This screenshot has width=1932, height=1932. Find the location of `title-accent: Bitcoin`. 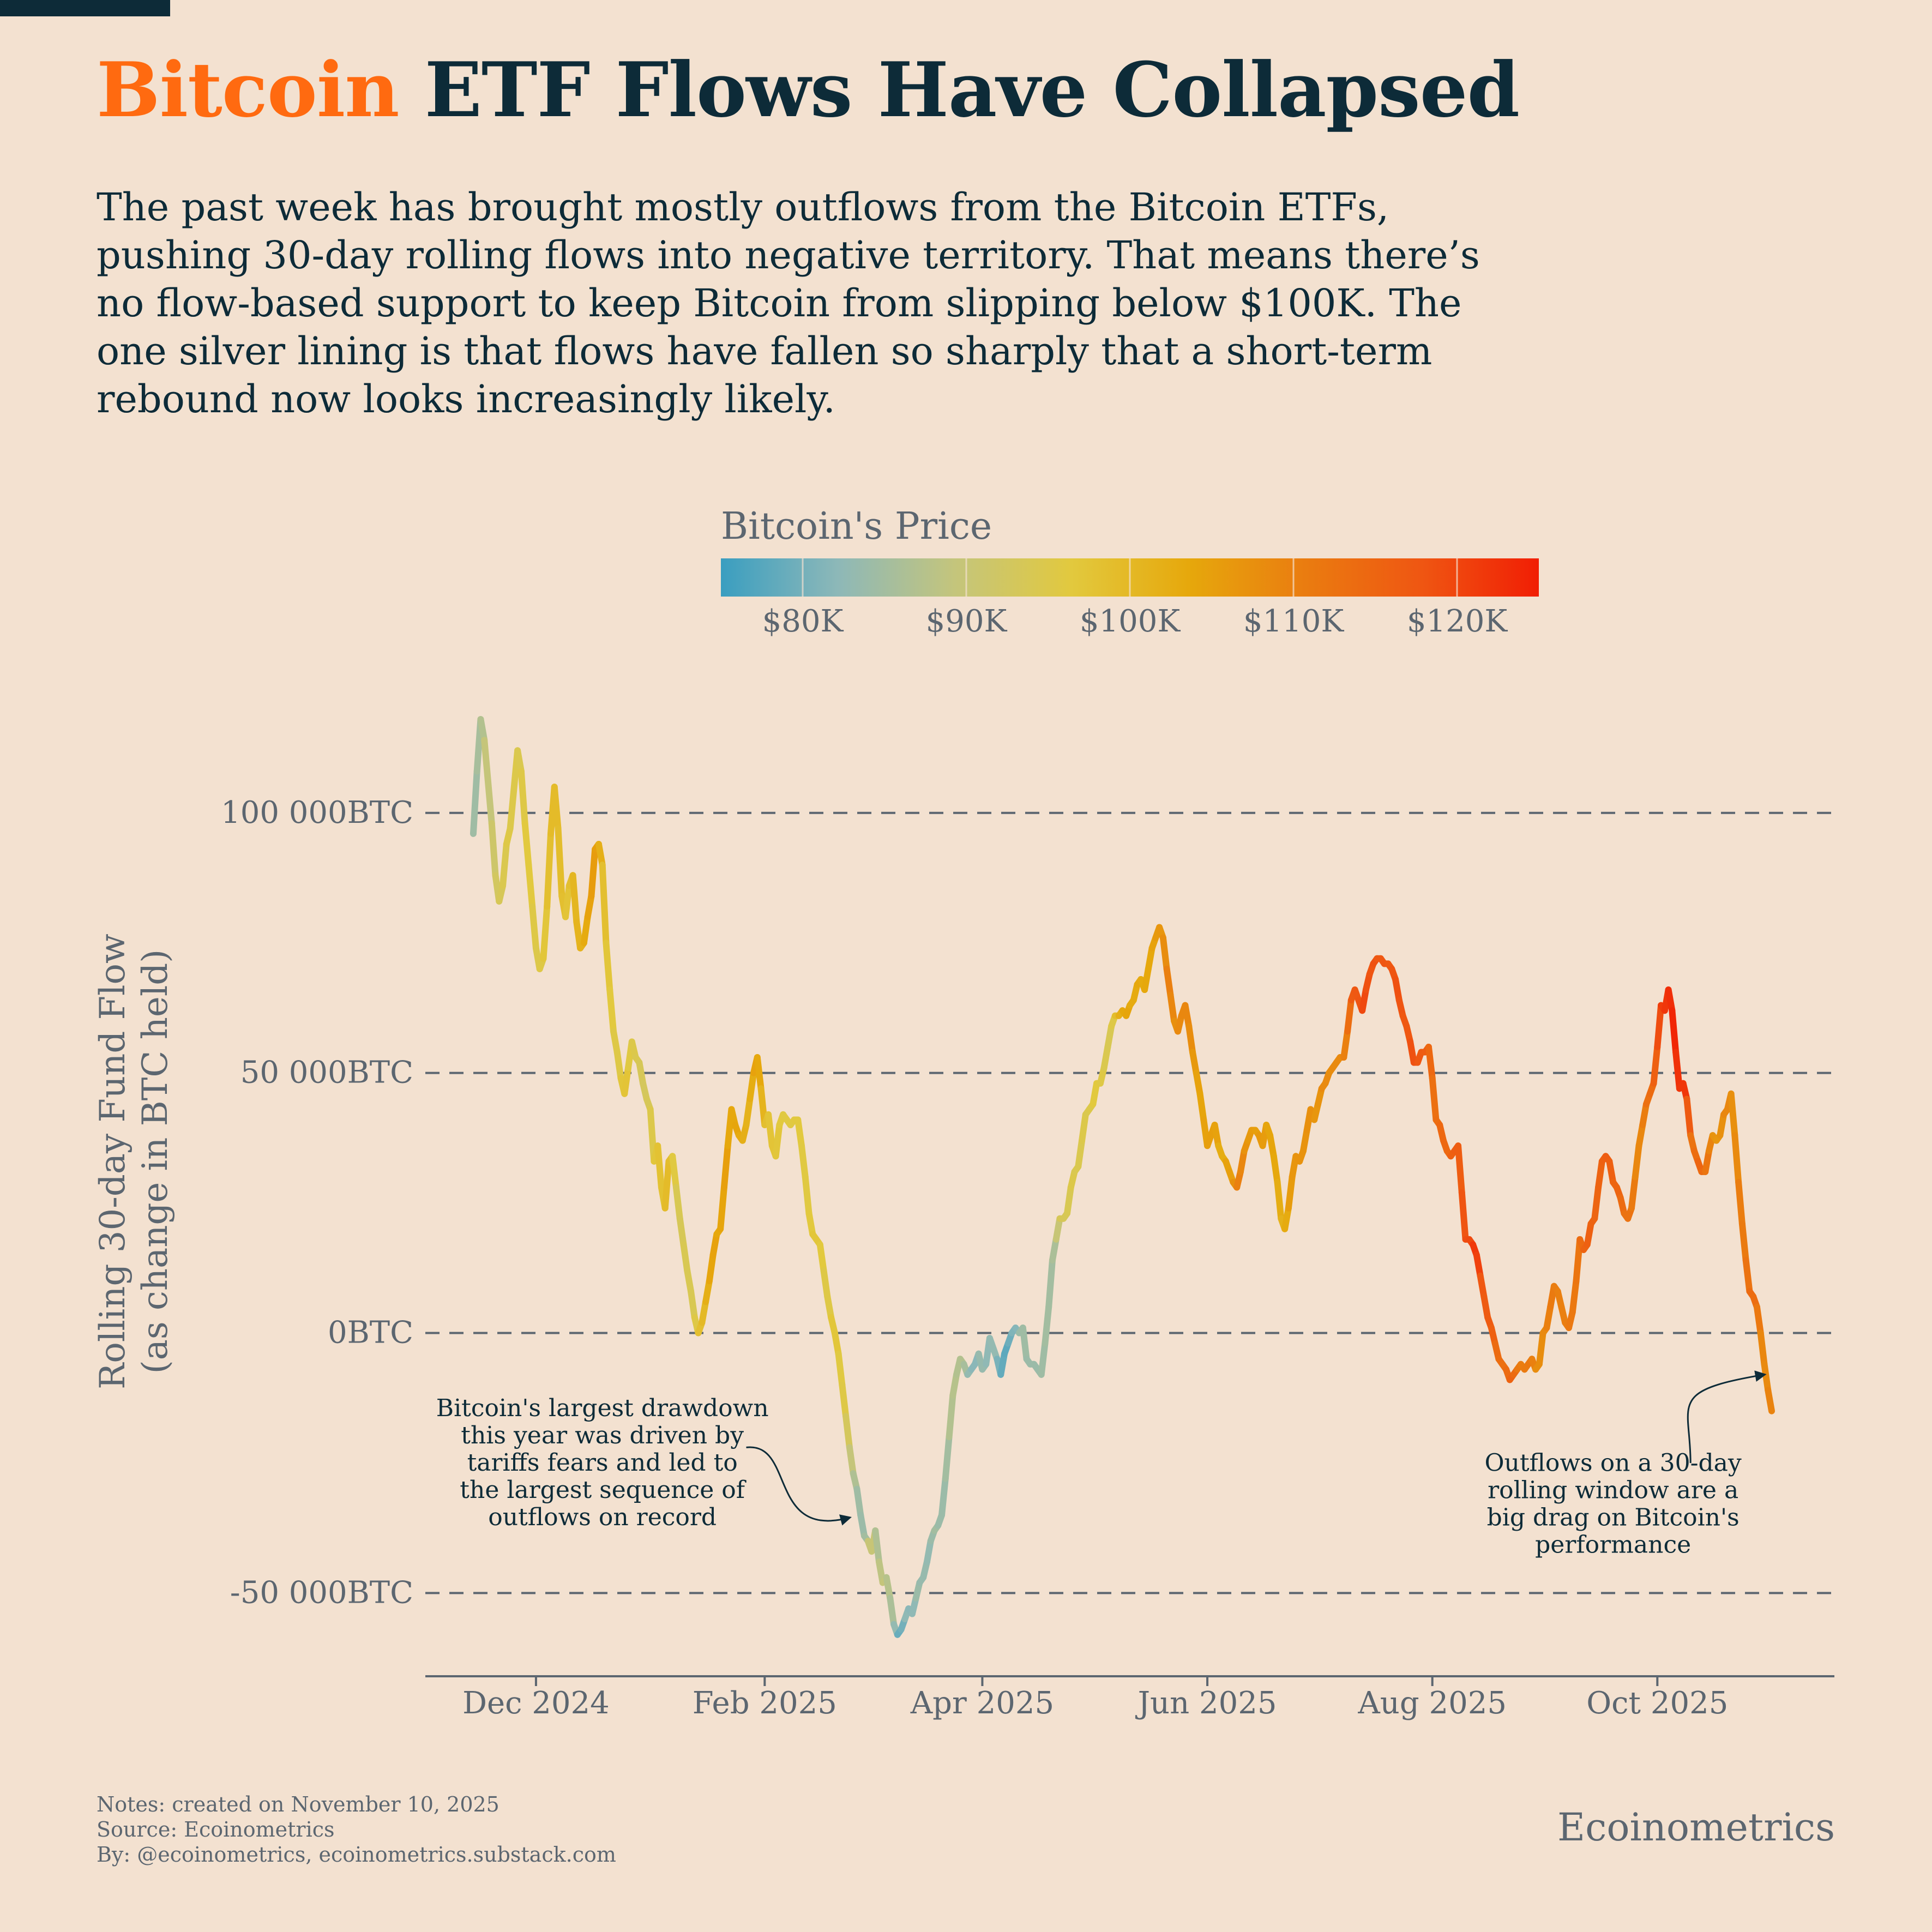

title-accent: Bitcoin is located at coordinates (248, 89).